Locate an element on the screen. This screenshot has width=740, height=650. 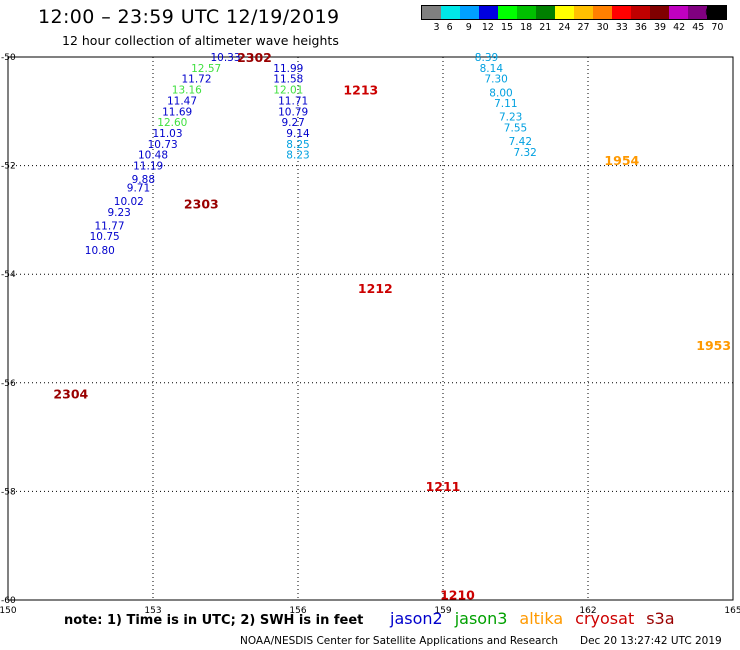
wave-height-value: 13.16 is located at coordinates (187, 91).